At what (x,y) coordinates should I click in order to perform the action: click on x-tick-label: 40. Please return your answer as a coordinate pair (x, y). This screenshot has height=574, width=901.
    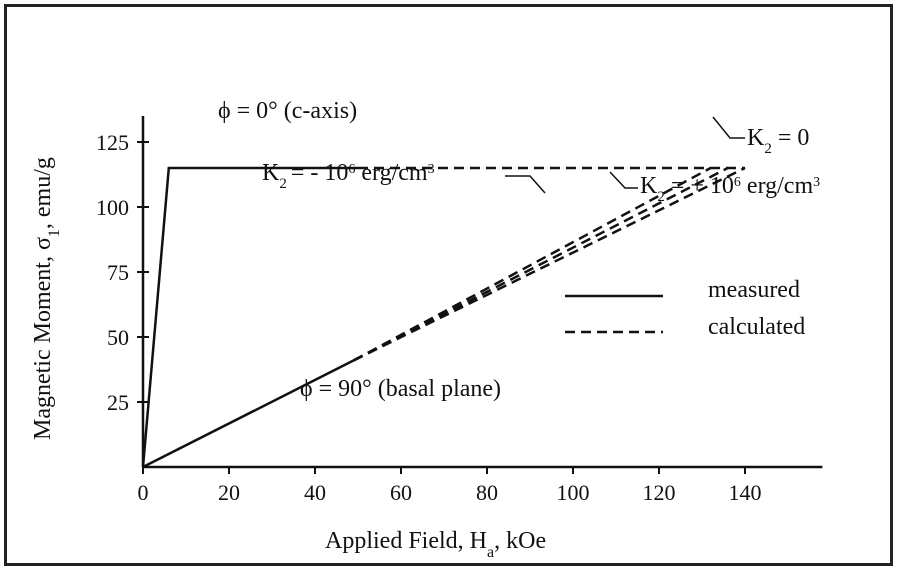
    Looking at the image, I should click on (315, 492).